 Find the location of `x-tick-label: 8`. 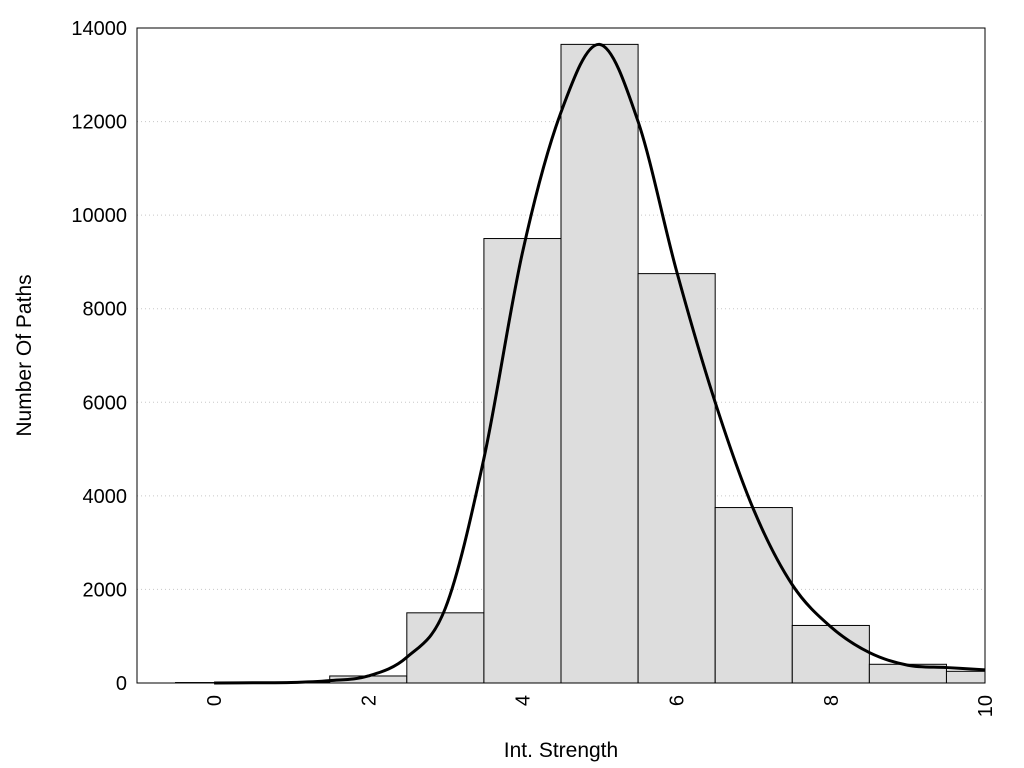

x-tick-label: 8 is located at coordinates (832, 700).